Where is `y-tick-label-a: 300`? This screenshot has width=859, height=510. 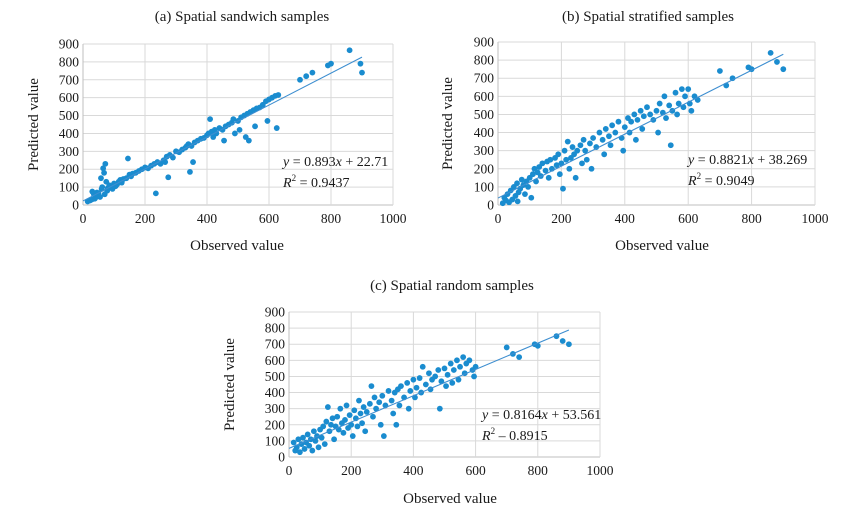 y-tick-label-a: 300 is located at coordinates (69, 151).